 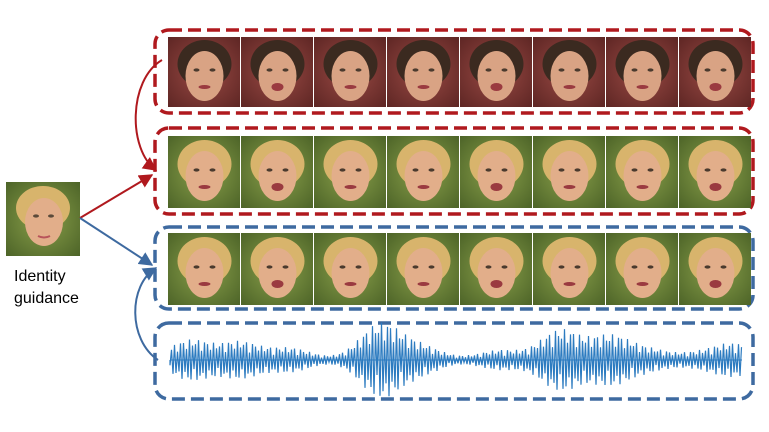 I want to click on red-curved-connector, so click(x=148, y=115).